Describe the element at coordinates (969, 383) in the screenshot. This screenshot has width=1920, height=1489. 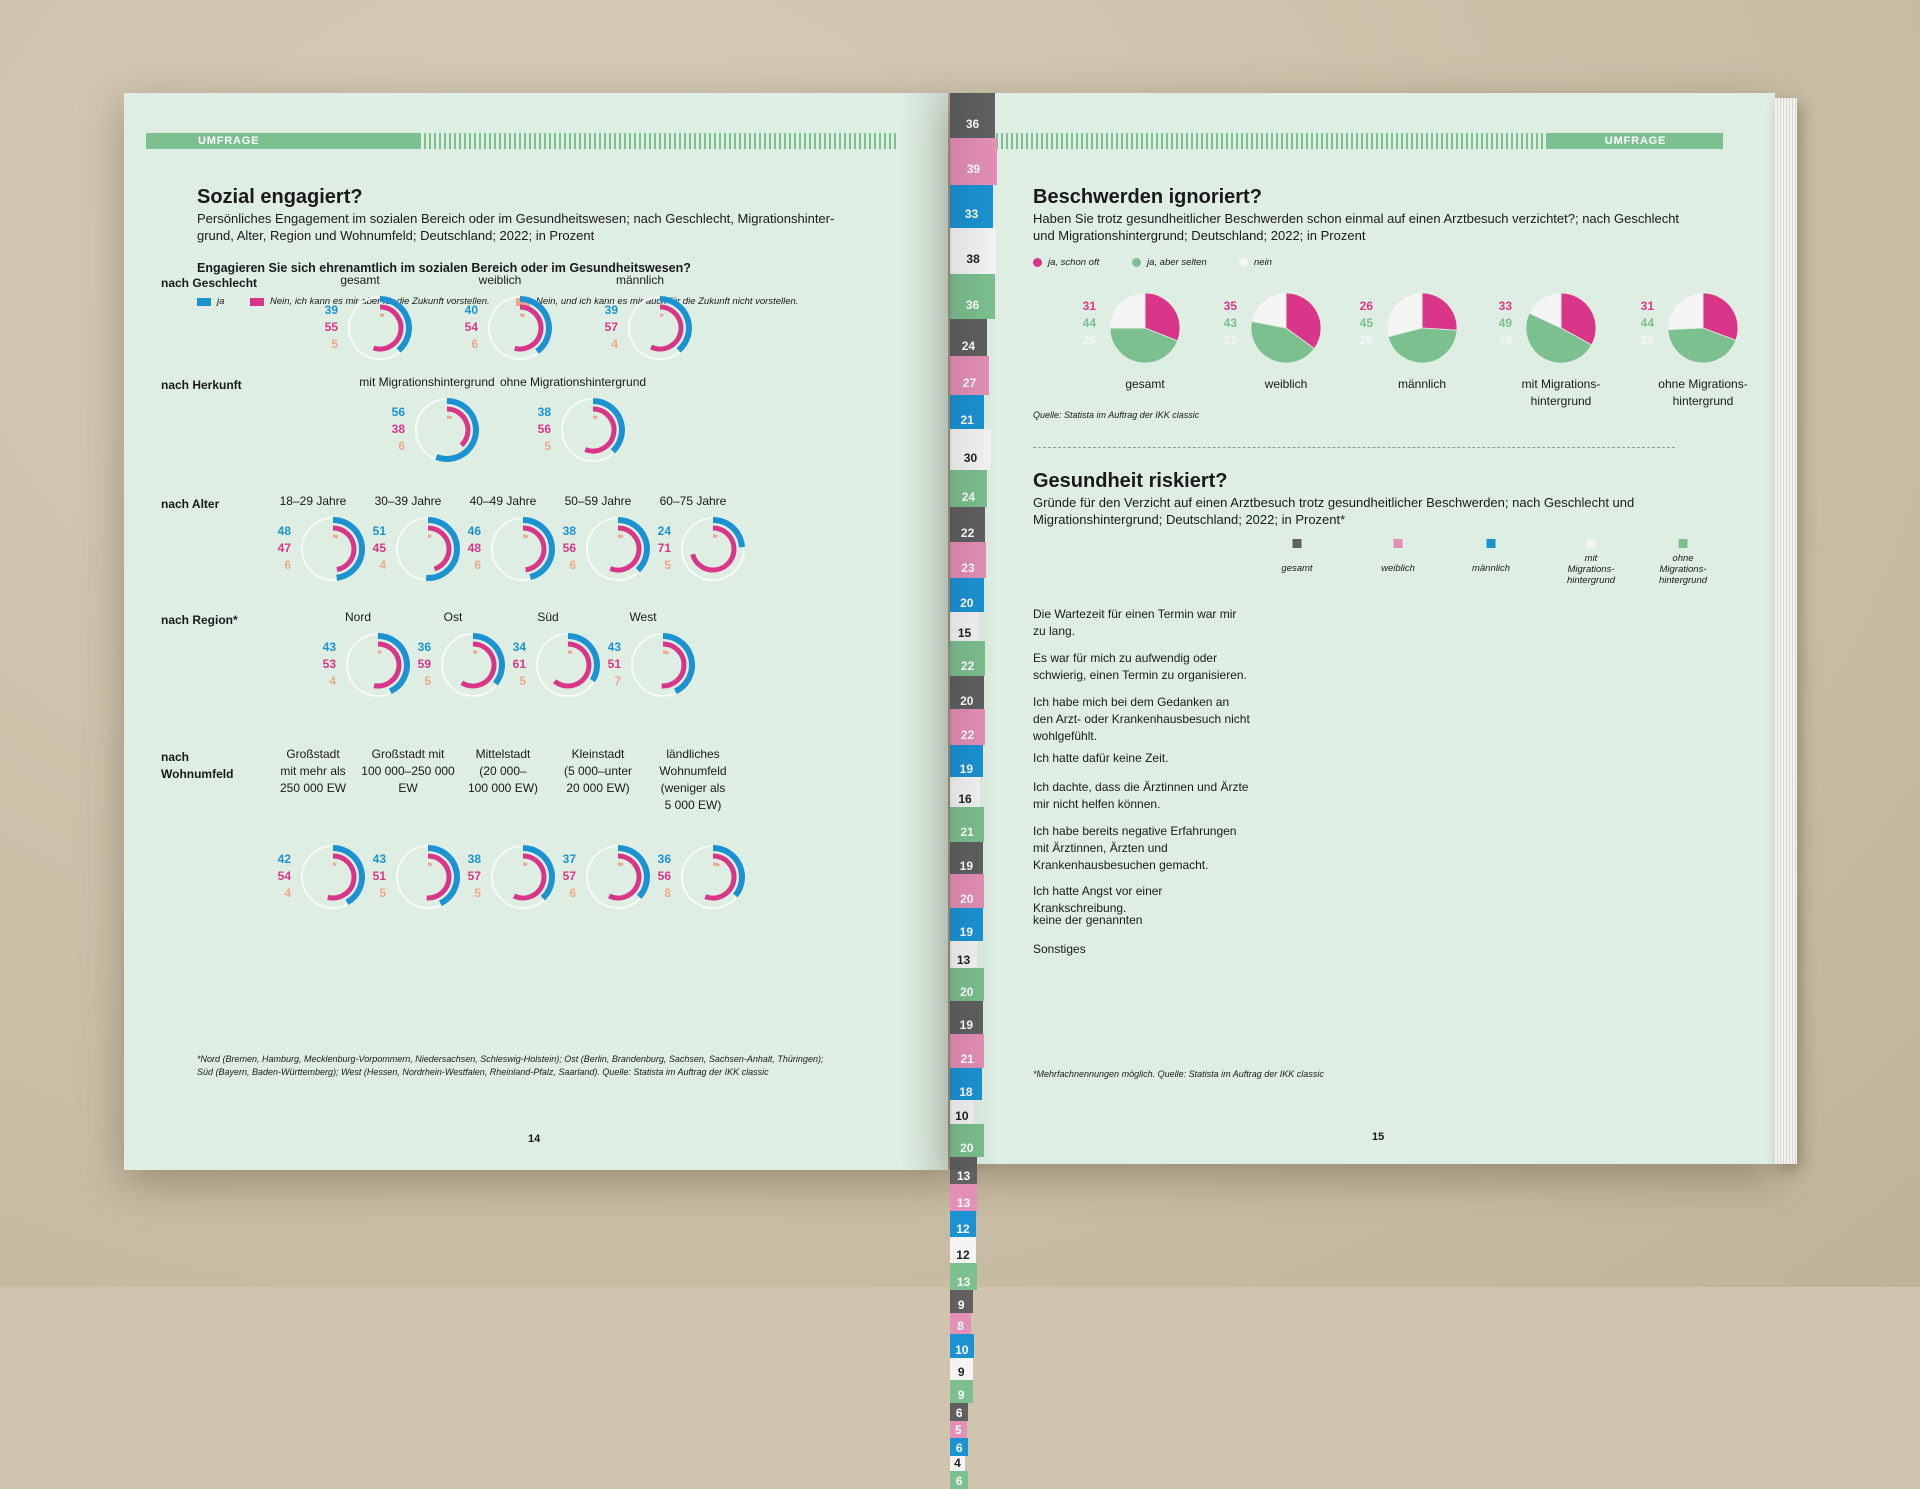
I see `value-label: 27` at that location.